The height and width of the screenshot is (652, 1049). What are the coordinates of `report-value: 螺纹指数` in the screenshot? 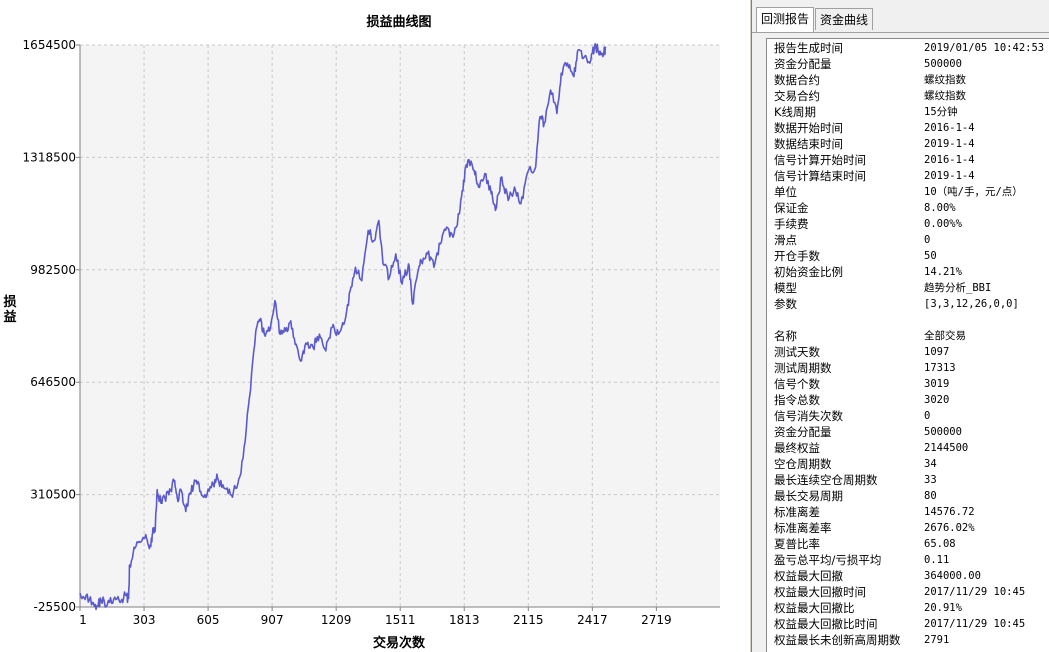 It's located at (945, 96).